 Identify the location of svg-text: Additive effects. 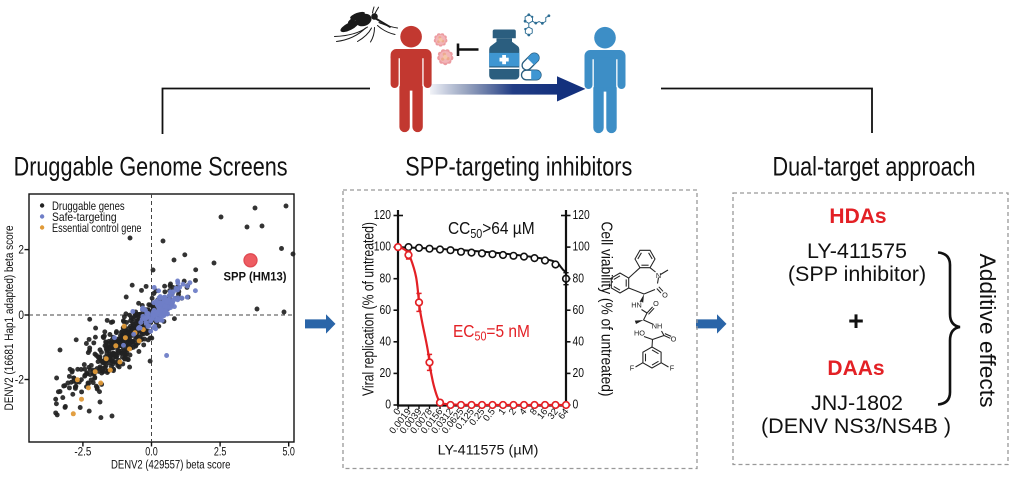
(987, 331).